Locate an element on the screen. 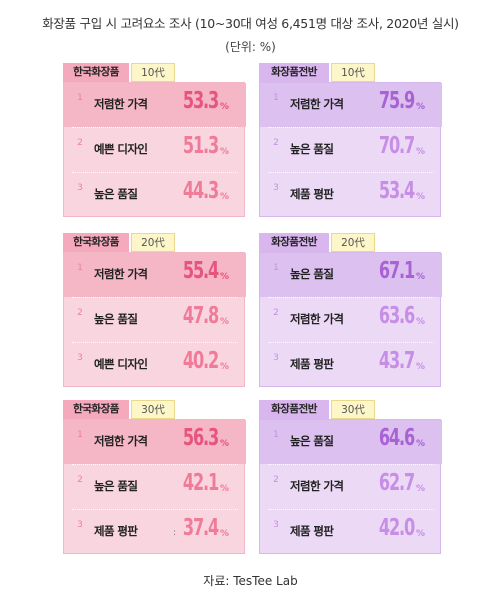 Image resolution: width=501 pixels, height=594 pixels. age-tag: 30代 is located at coordinates (153, 409).